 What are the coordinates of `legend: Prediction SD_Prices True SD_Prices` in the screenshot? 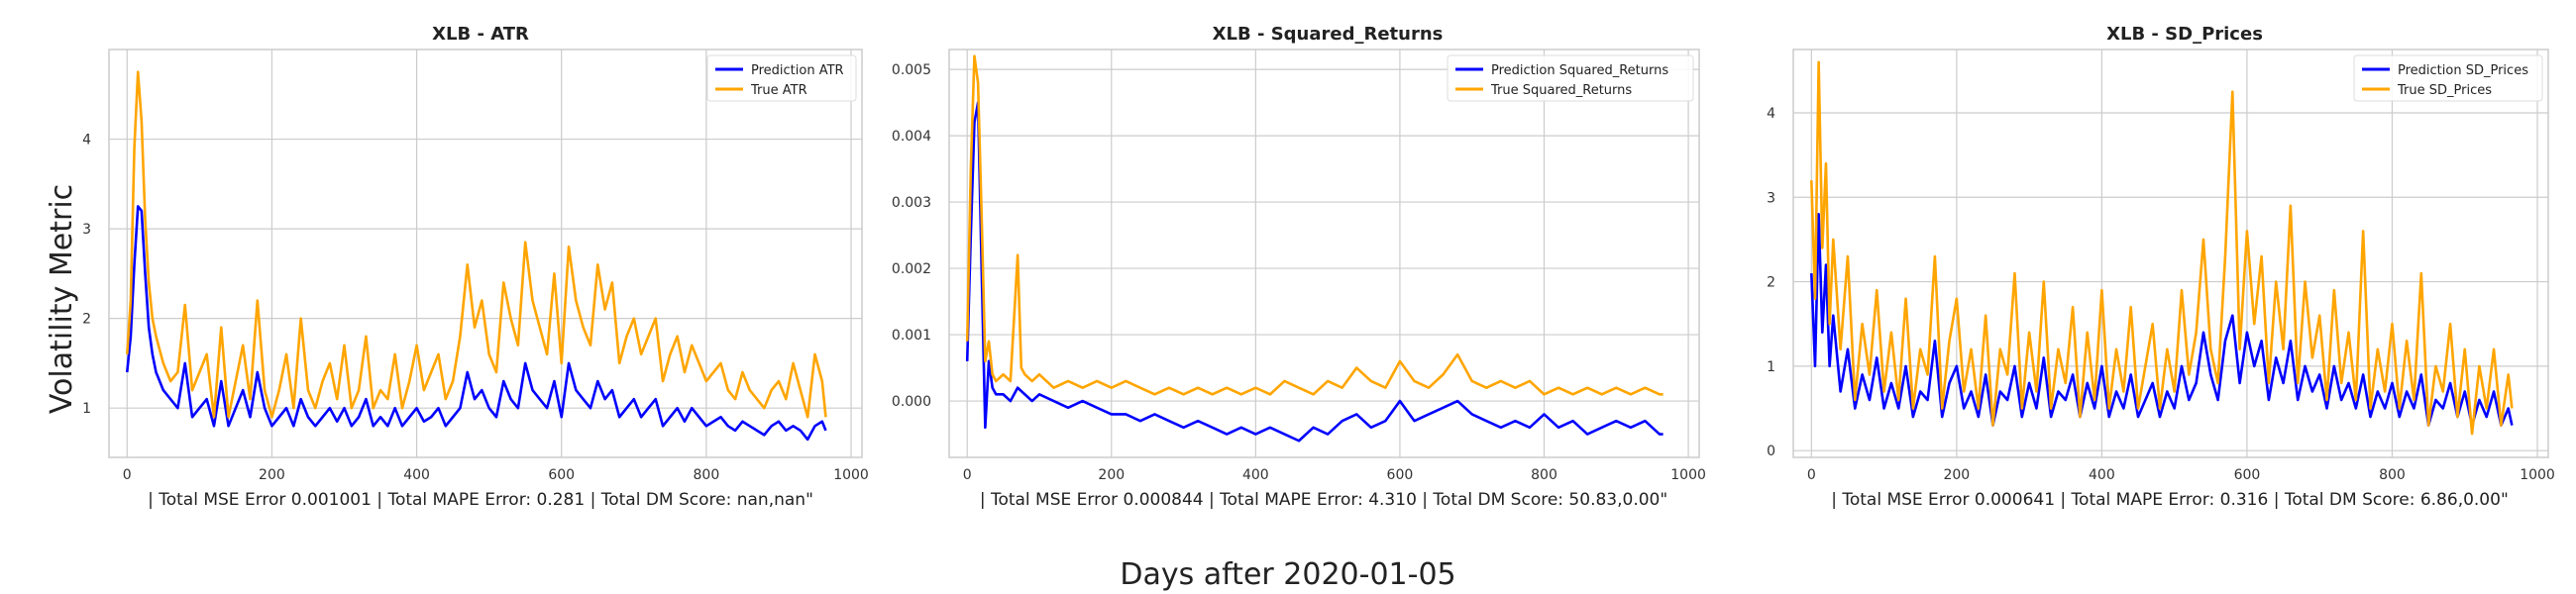 It's located at (2448, 78).